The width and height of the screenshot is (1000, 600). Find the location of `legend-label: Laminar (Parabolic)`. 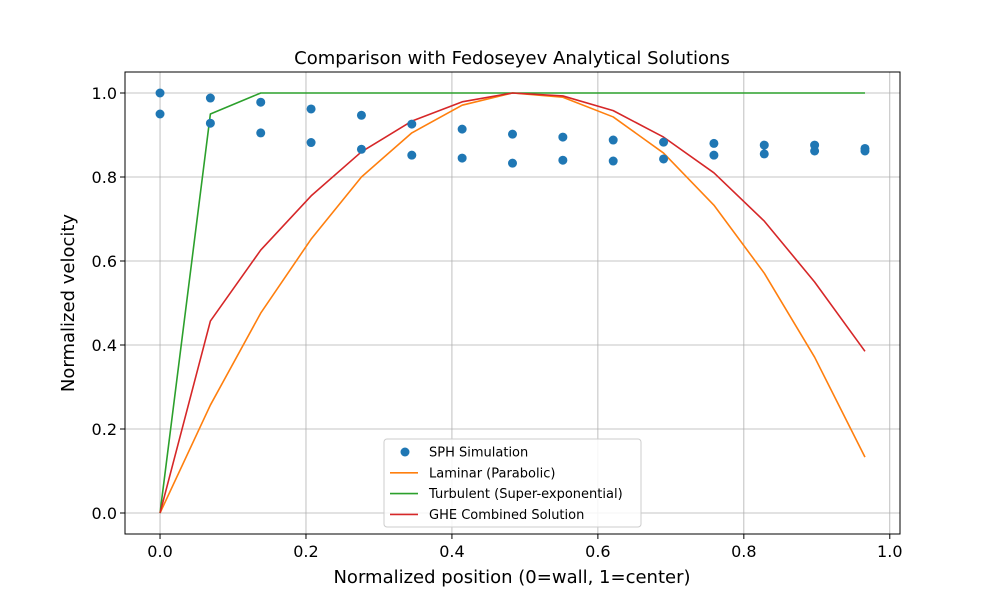

legend-label: Laminar (Parabolic) is located at coordinates (492, 473).